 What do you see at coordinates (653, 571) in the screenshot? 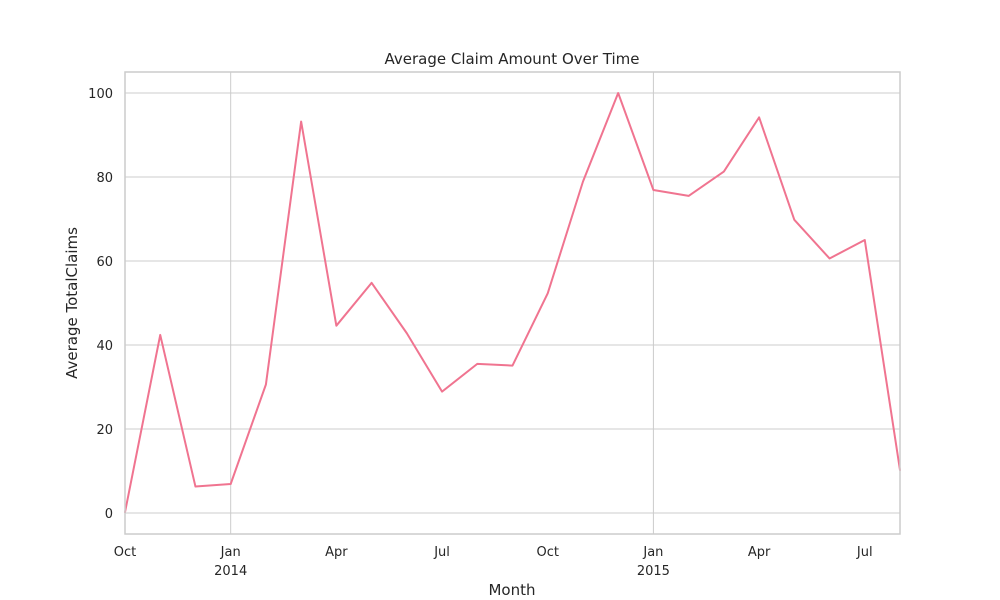
I see `x-tick-year-label: 2015` at bounding box center [653, 571].